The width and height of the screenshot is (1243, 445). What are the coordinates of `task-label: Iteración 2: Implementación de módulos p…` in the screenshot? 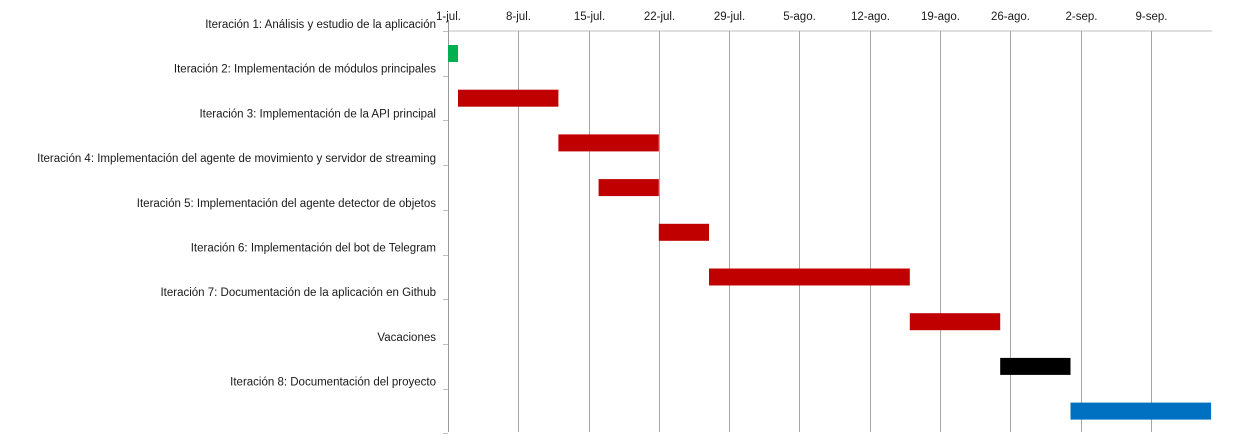 It's located at (305, 70).